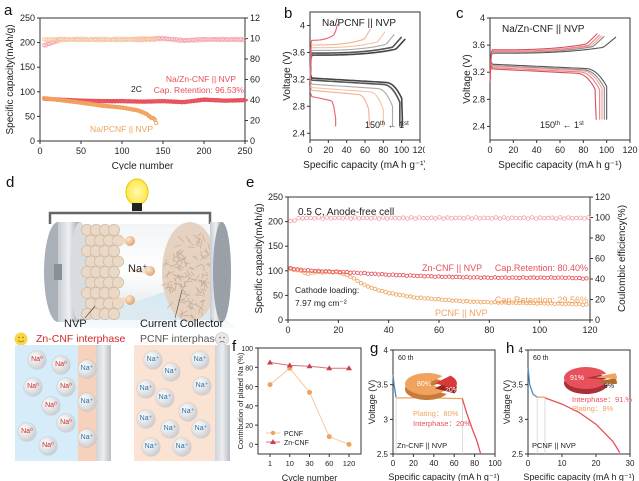  What do you see at coordinates (460, 13) in the screenshot?
I see `panel-label-c: c` at bounding box center [460, 13].